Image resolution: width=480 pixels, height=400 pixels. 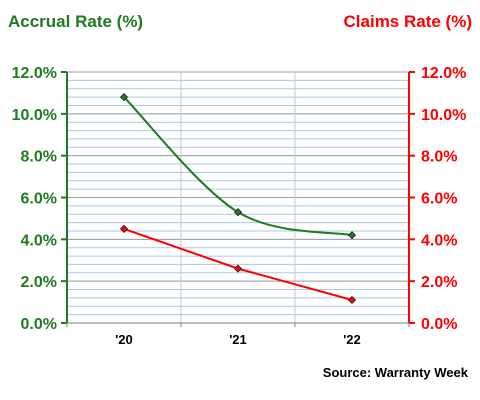 I want to click on right-tick-label: 0.0%, so click(x=439, y=324).